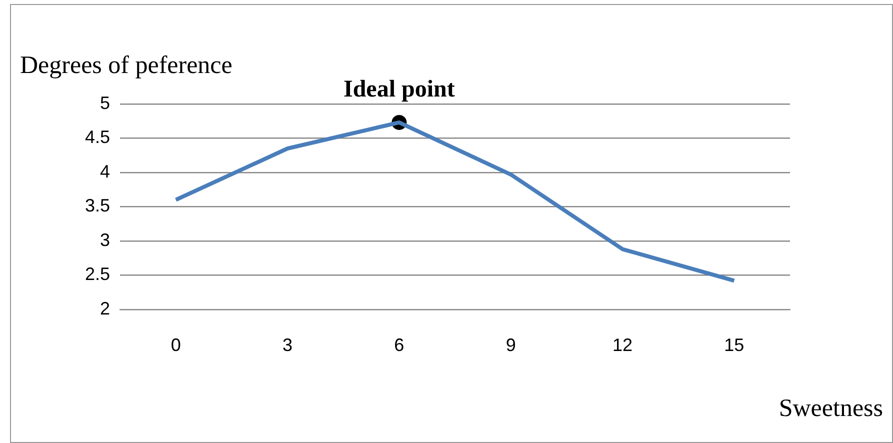 This screenshot has width=893, height=443. I want to click on y-tick-label: 4, so click(105, 171).